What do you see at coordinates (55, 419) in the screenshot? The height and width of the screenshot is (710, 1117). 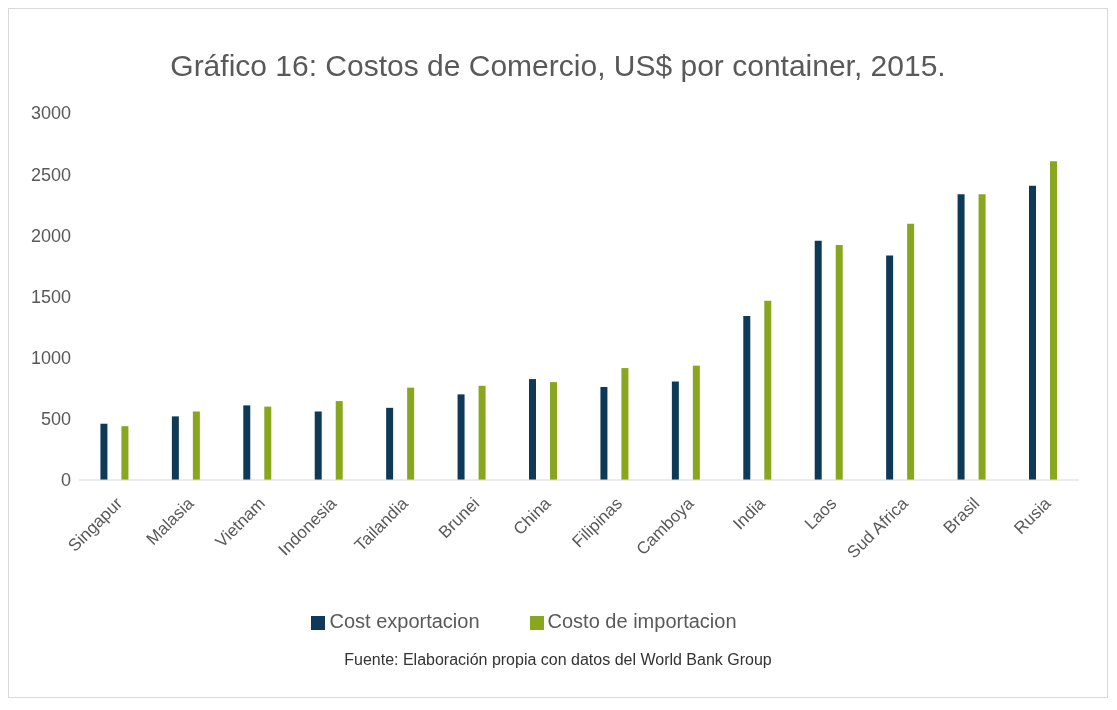 I see `y-tick-label: 500` at bounding box center [55, 419].